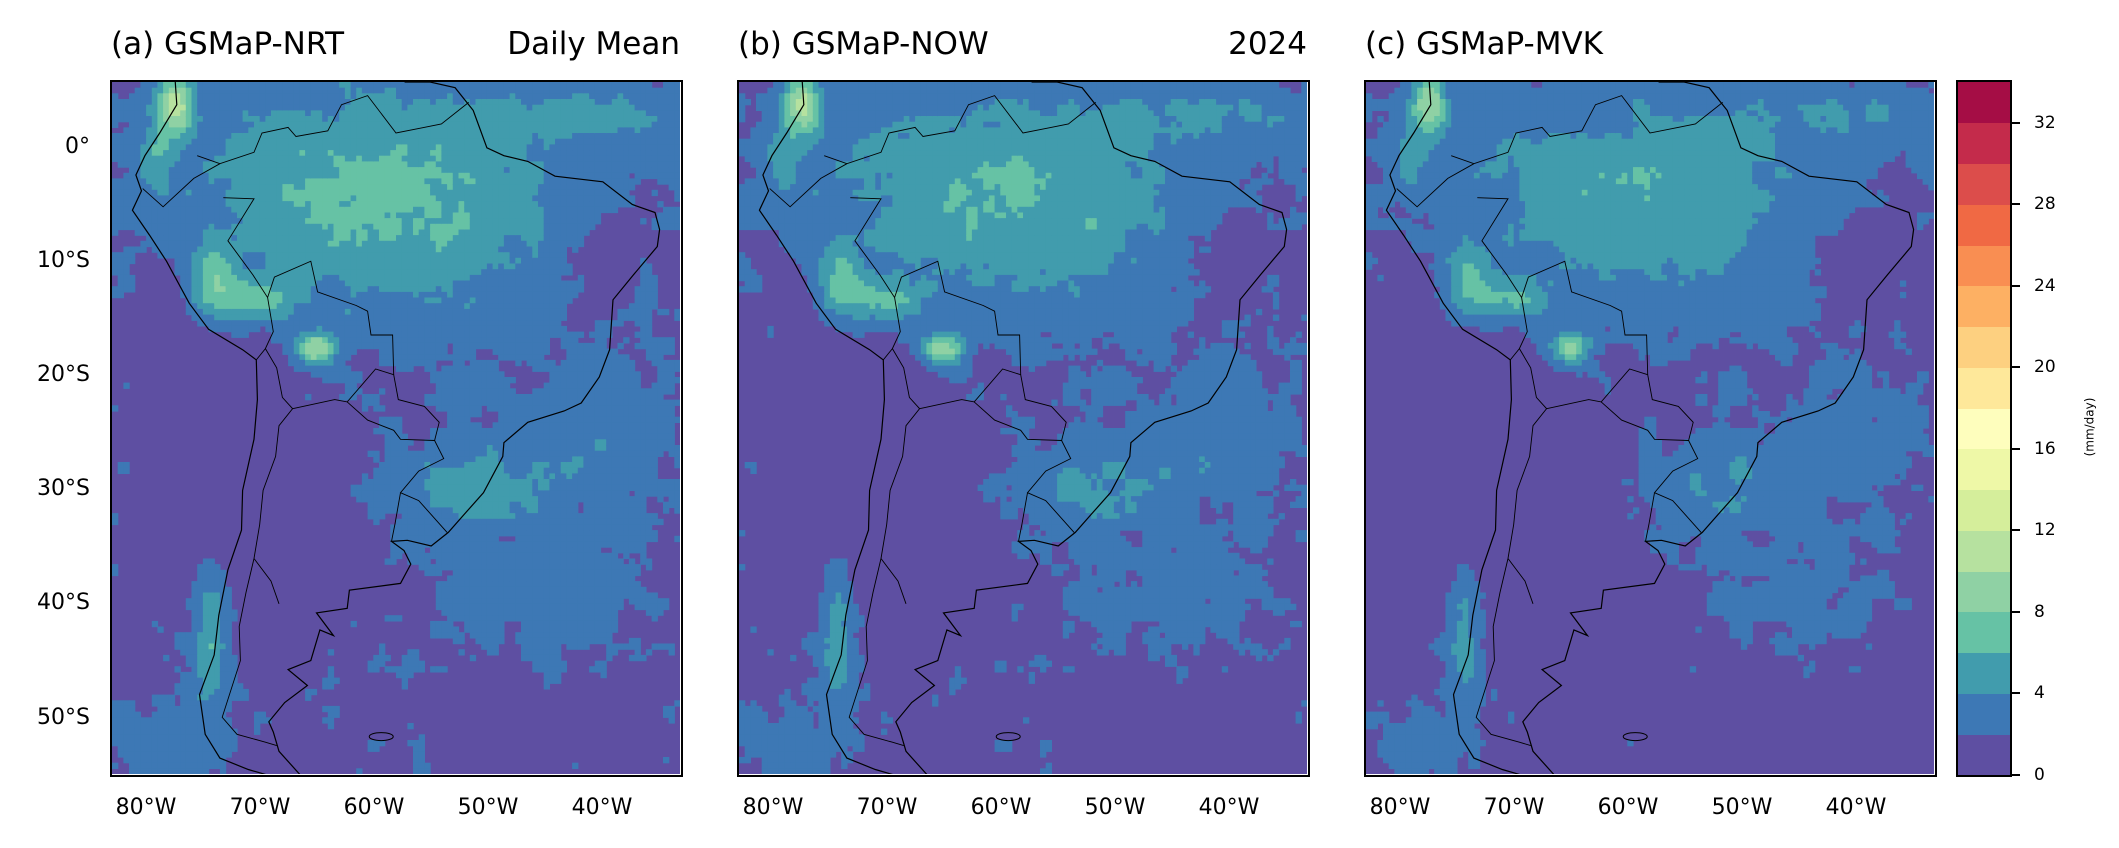  What do you see at coordinates (146, 807) in the screenshot?
I see `lon-label-a-80w: 80°W` at bounding box center [146, 807].